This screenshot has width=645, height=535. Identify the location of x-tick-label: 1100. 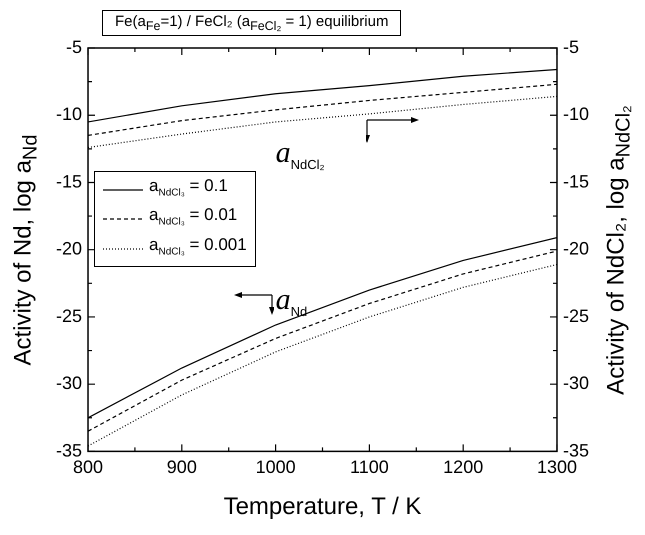
(369, 467).